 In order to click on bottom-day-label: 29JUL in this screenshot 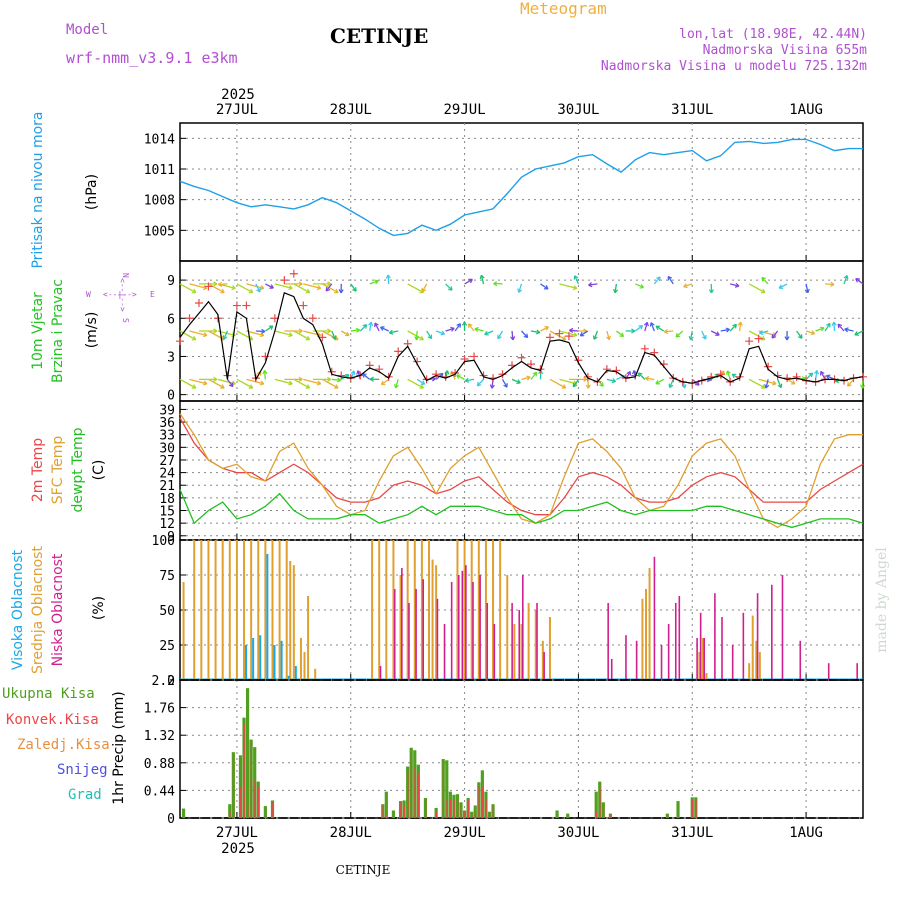, I will do `click(465, 833)`.